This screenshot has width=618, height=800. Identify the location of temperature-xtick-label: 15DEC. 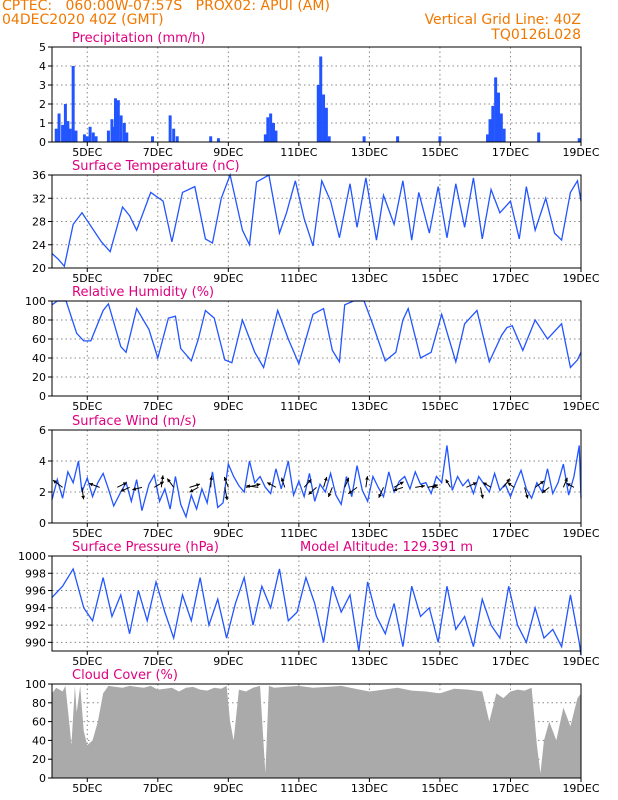
(439, 278).